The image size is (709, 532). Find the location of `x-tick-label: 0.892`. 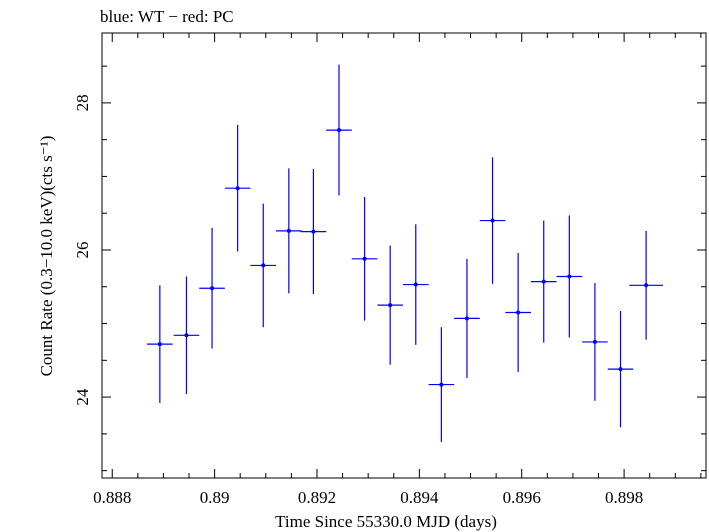

x-tick-label: 0.892 is located at coordinates (317, 497).